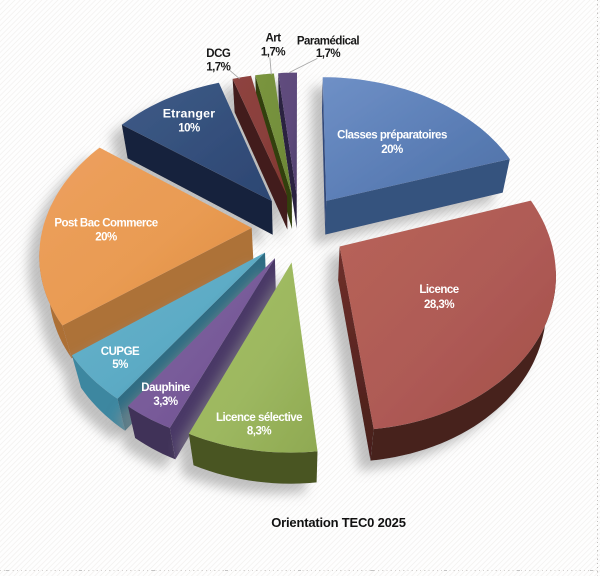 Image resolution: width=600 pixels, height=576 pixels. I want to click on svg-text: Etranger, so click(189, 114).